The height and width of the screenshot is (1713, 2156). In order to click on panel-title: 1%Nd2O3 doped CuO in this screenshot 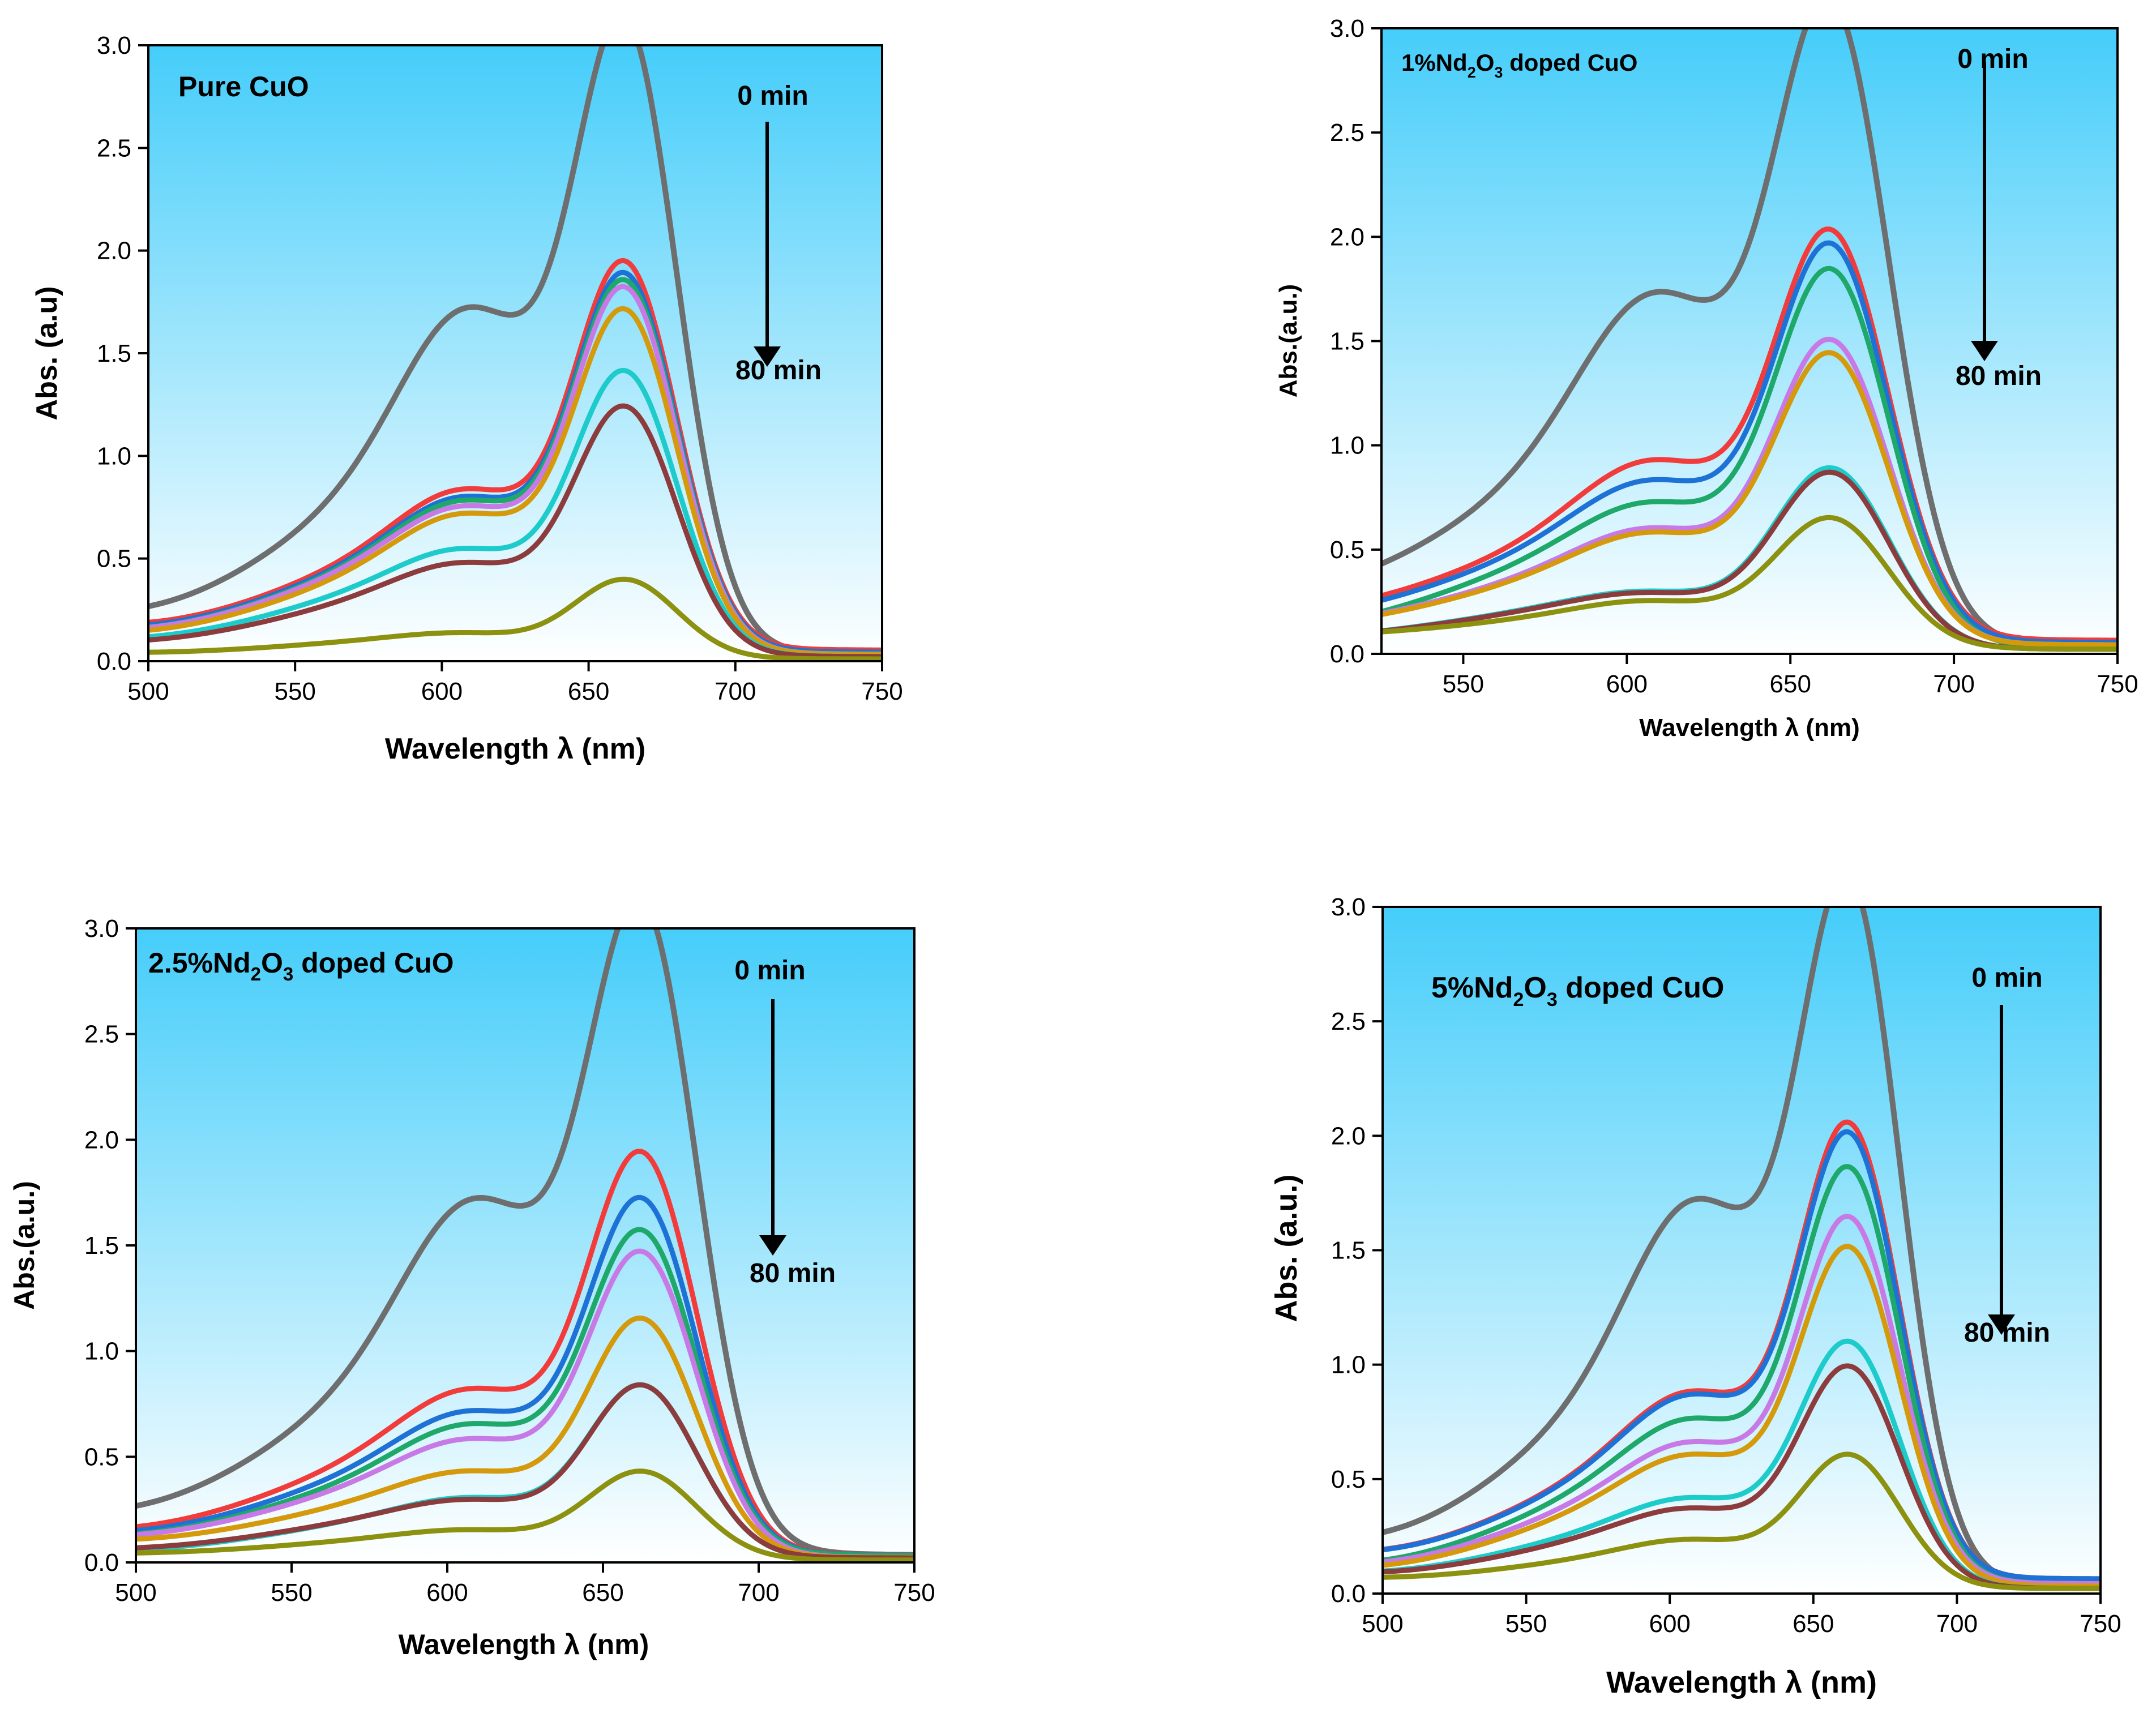, I will do `click(1519, 65)`.